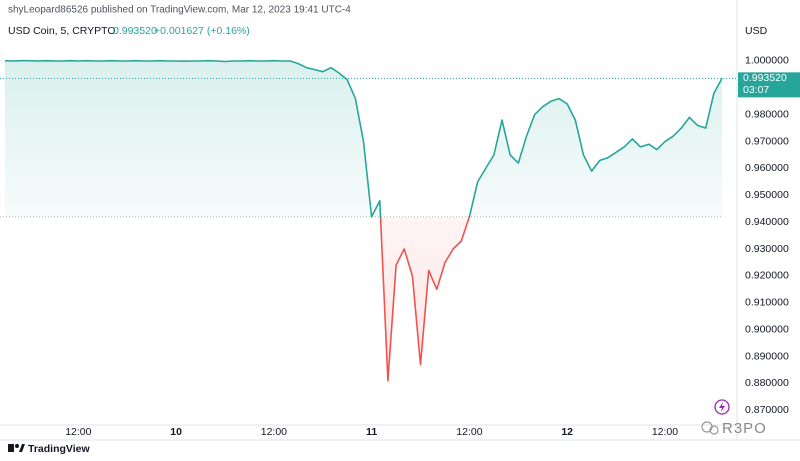 The height and width of the screenshot is (461, 800). What do you see at coordinates (710, 428) in the screenshot?
I see `watermark-icon` at bounding box center [710, 428].